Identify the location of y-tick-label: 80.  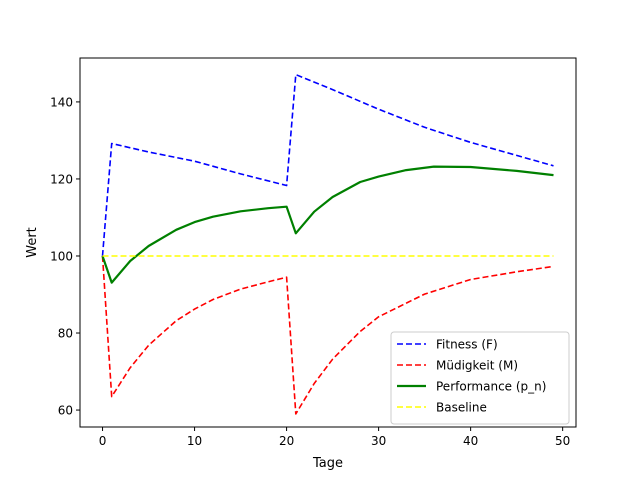
(65, 334).